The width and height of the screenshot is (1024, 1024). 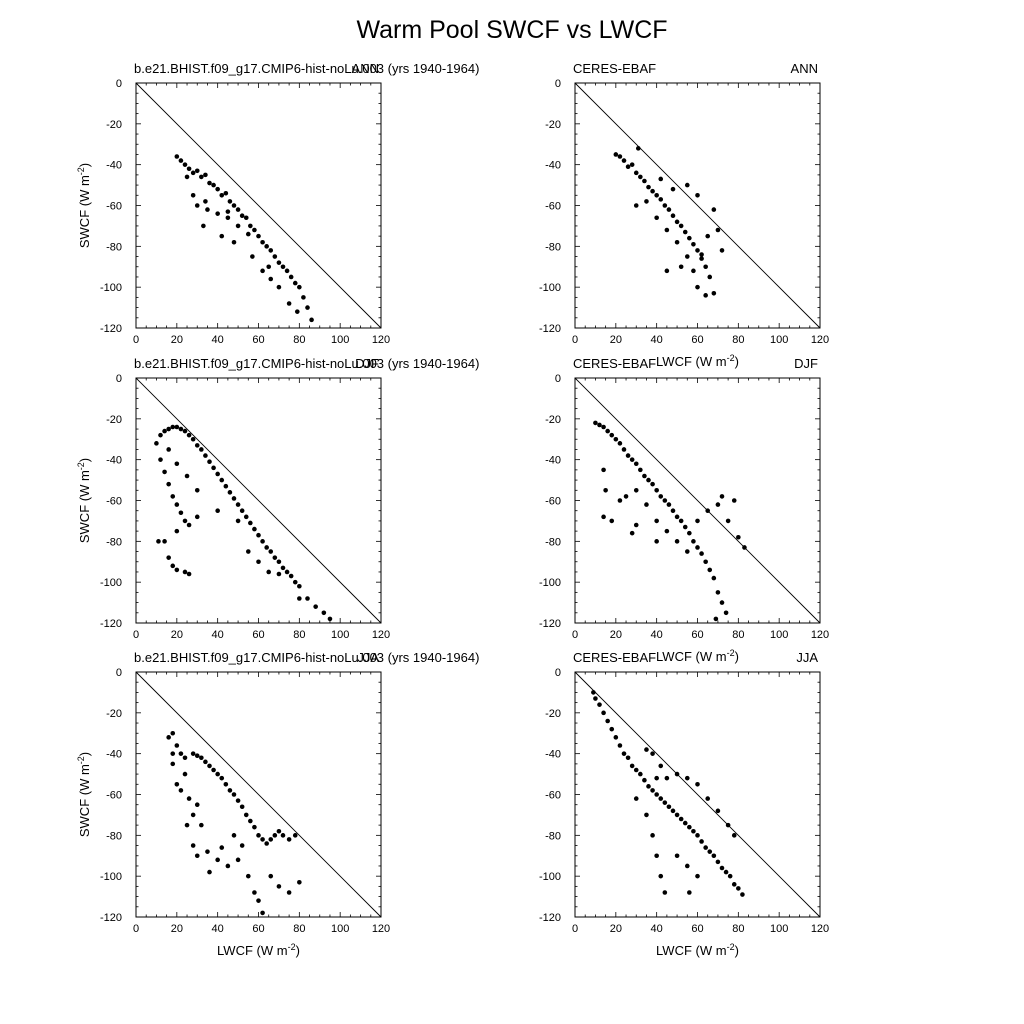 I want to click on y-tick-label: -40, so click(x=114, y=461).